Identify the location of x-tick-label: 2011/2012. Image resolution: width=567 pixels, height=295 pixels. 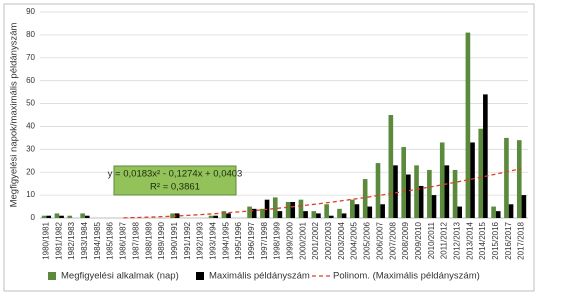
(444, 240).